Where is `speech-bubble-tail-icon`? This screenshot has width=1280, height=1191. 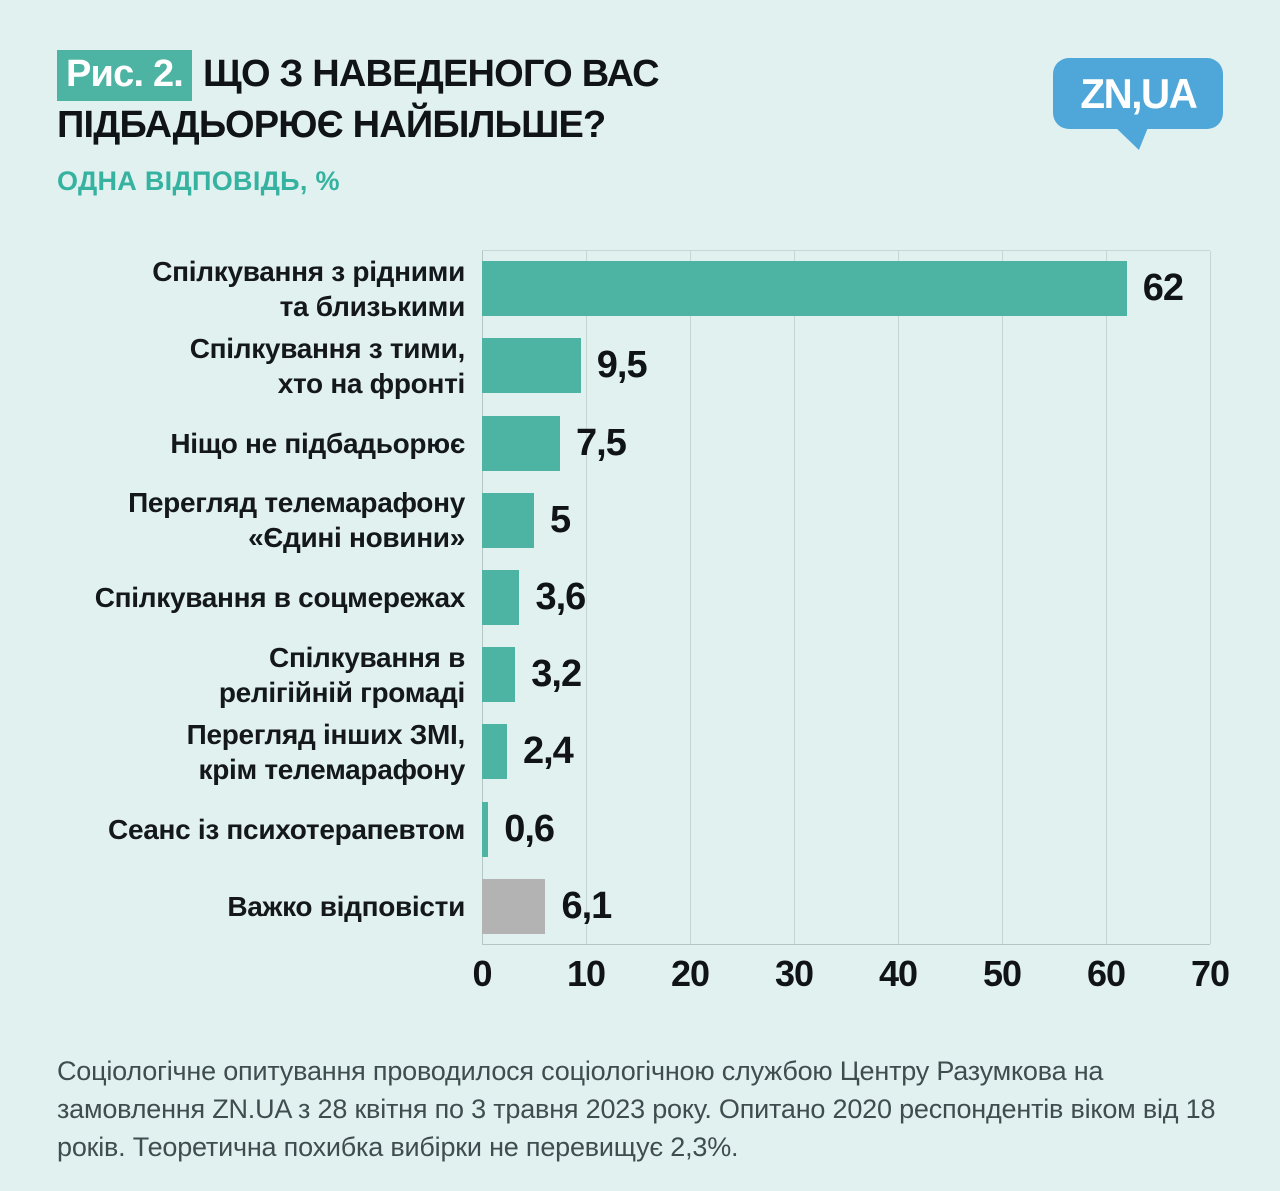
speech-bubble-tail-icon is located at coordinates (1131, 137).